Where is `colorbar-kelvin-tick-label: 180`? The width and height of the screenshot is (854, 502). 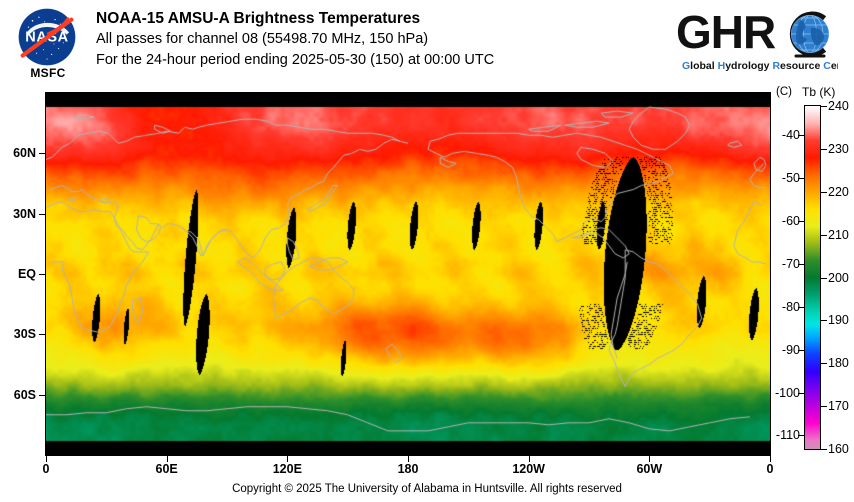
colorbar-kelvin-tick-label: 180 is located at coordinates (838, 363).